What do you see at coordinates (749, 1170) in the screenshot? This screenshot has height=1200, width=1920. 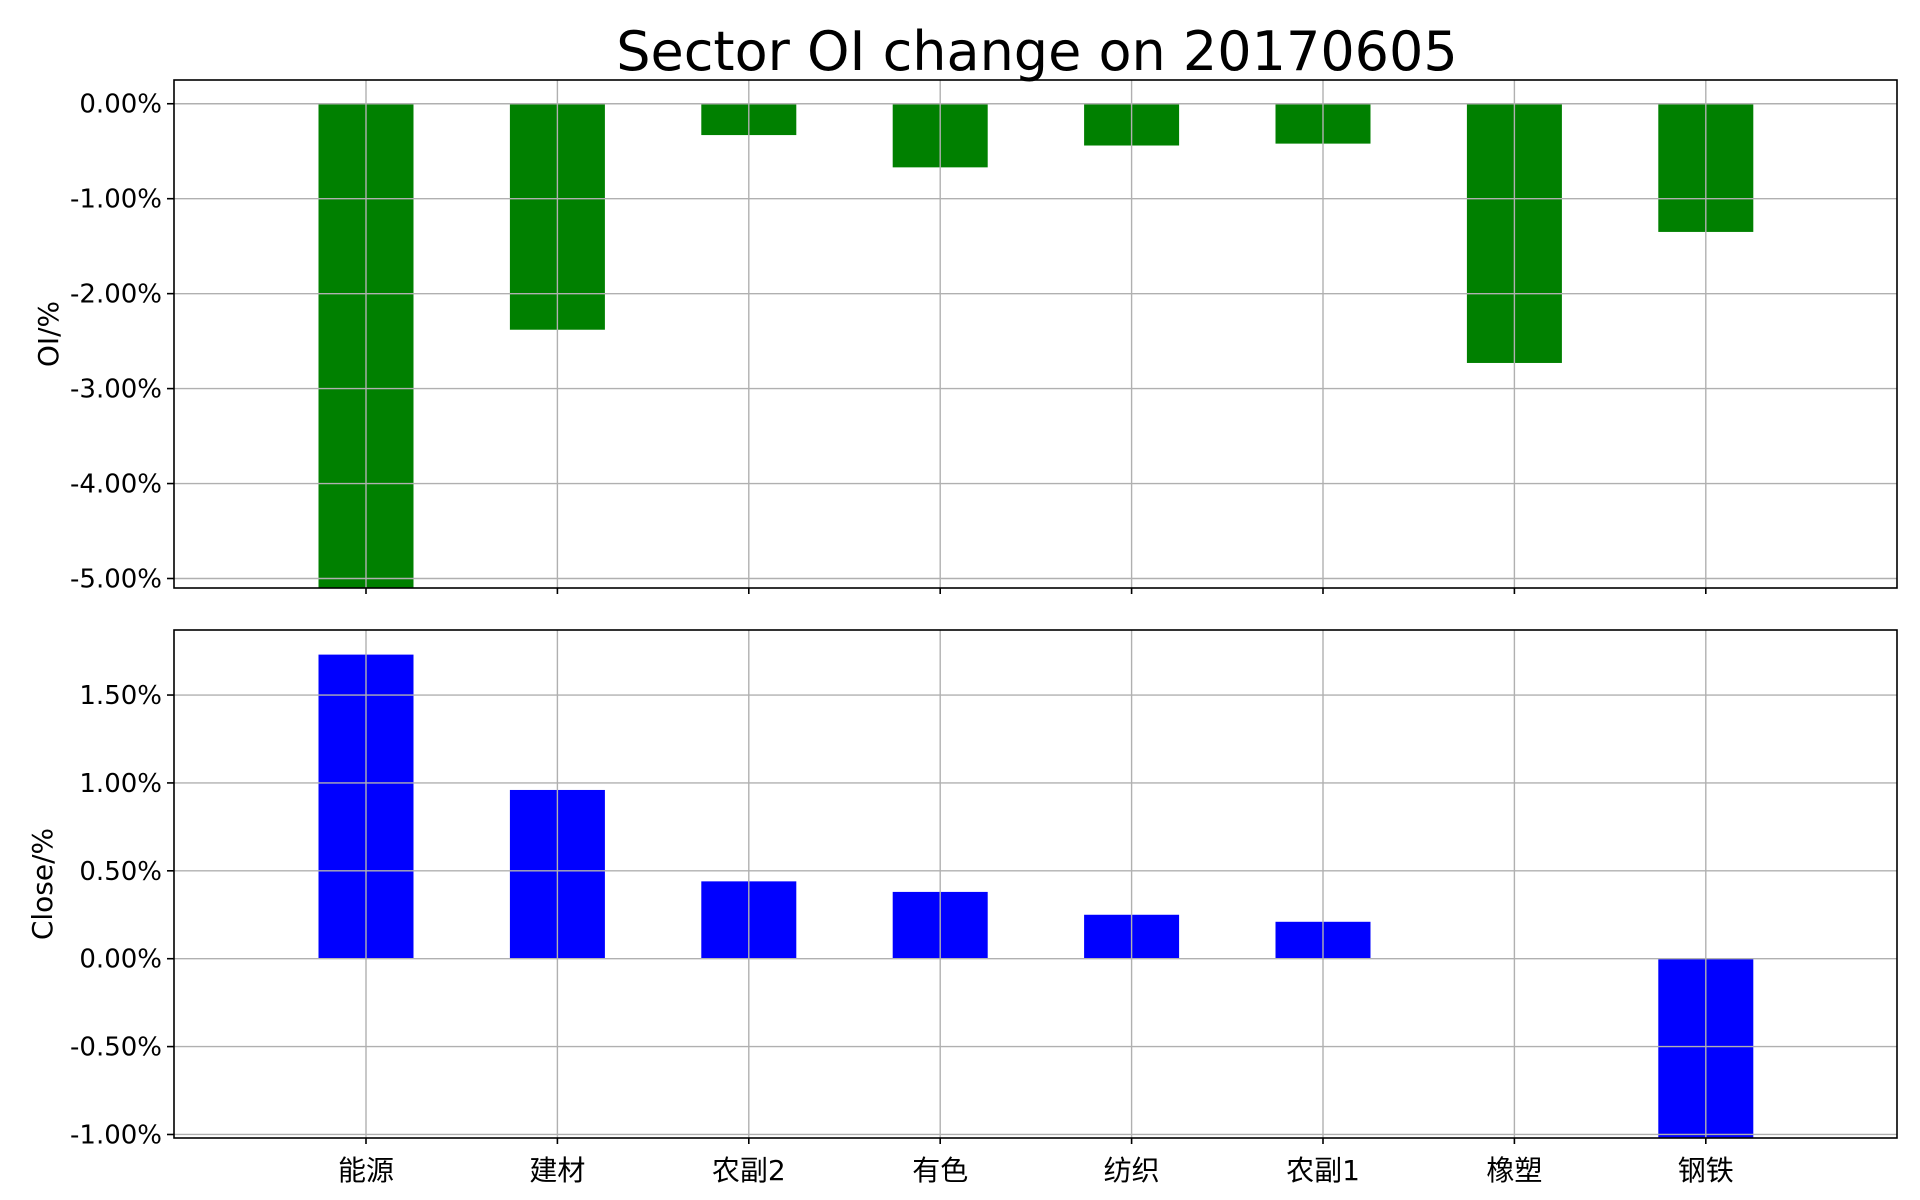 I see `x-tick-label: 农副2` at bounding box center [749, 1170].